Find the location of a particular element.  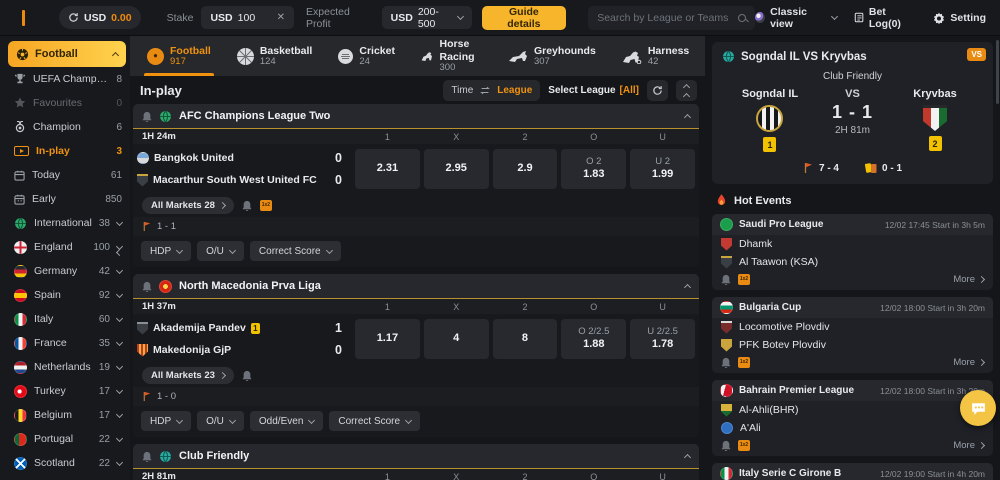

search-icon is located at coordinates (742, 17).